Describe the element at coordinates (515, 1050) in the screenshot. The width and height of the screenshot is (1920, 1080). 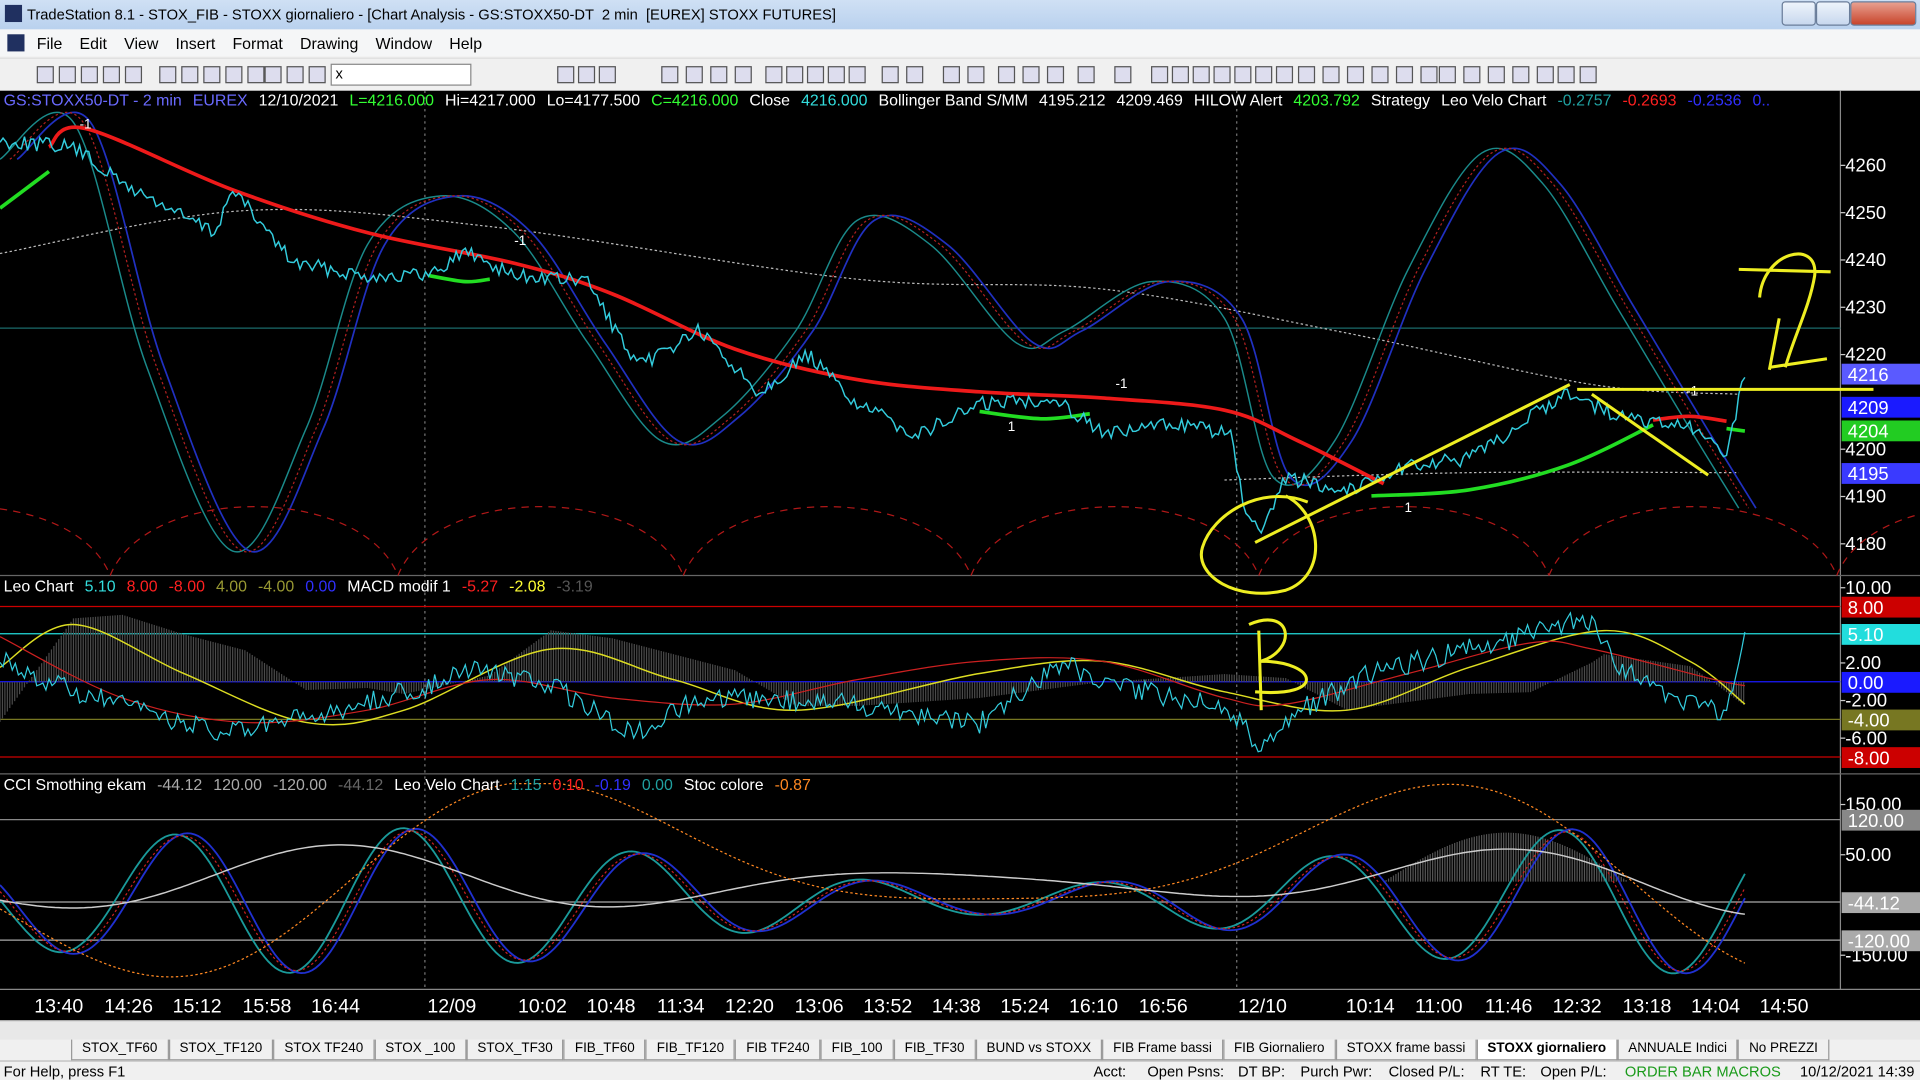
I see `tab: STOX_TF30` at that location.